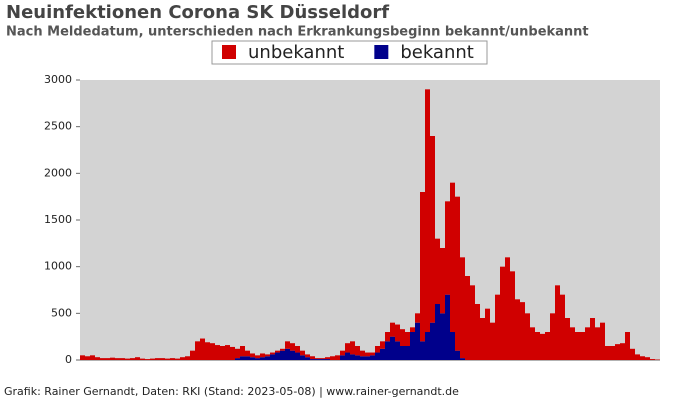  I want to click on y-tick-label: 1500, so click(58, 219).